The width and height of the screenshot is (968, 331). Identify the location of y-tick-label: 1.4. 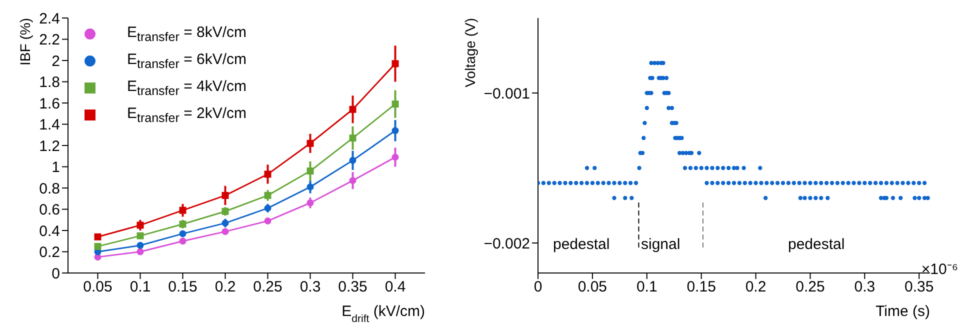
(49, 125).